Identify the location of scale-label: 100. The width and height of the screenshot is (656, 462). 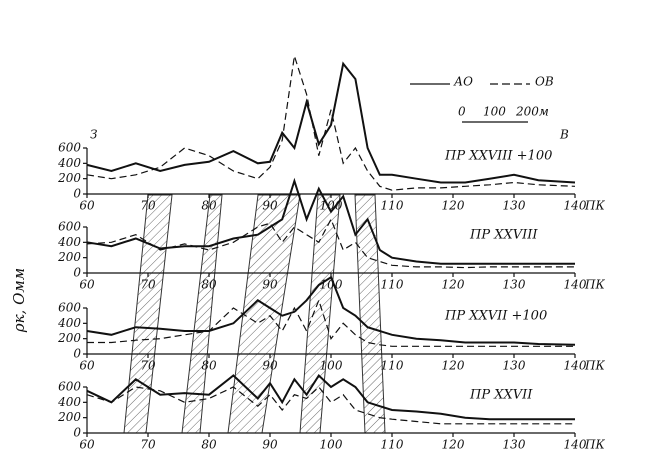
(494, 112).